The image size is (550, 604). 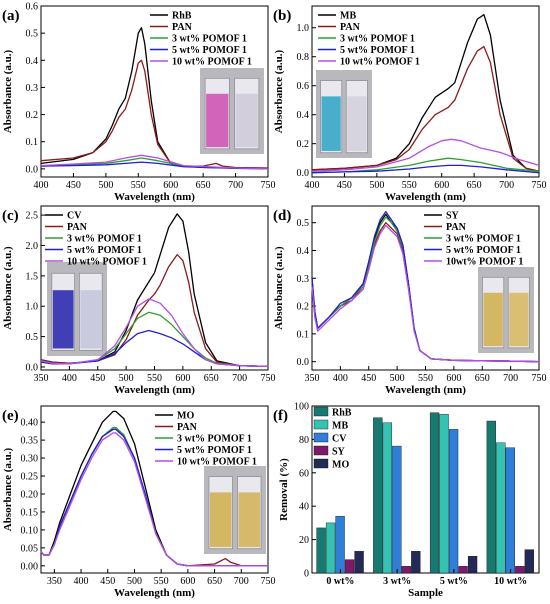 What do you see at coordinates (306, 574) in the screenshot?
I see `y-tick-label: 0` at bounding box center [306, 574].